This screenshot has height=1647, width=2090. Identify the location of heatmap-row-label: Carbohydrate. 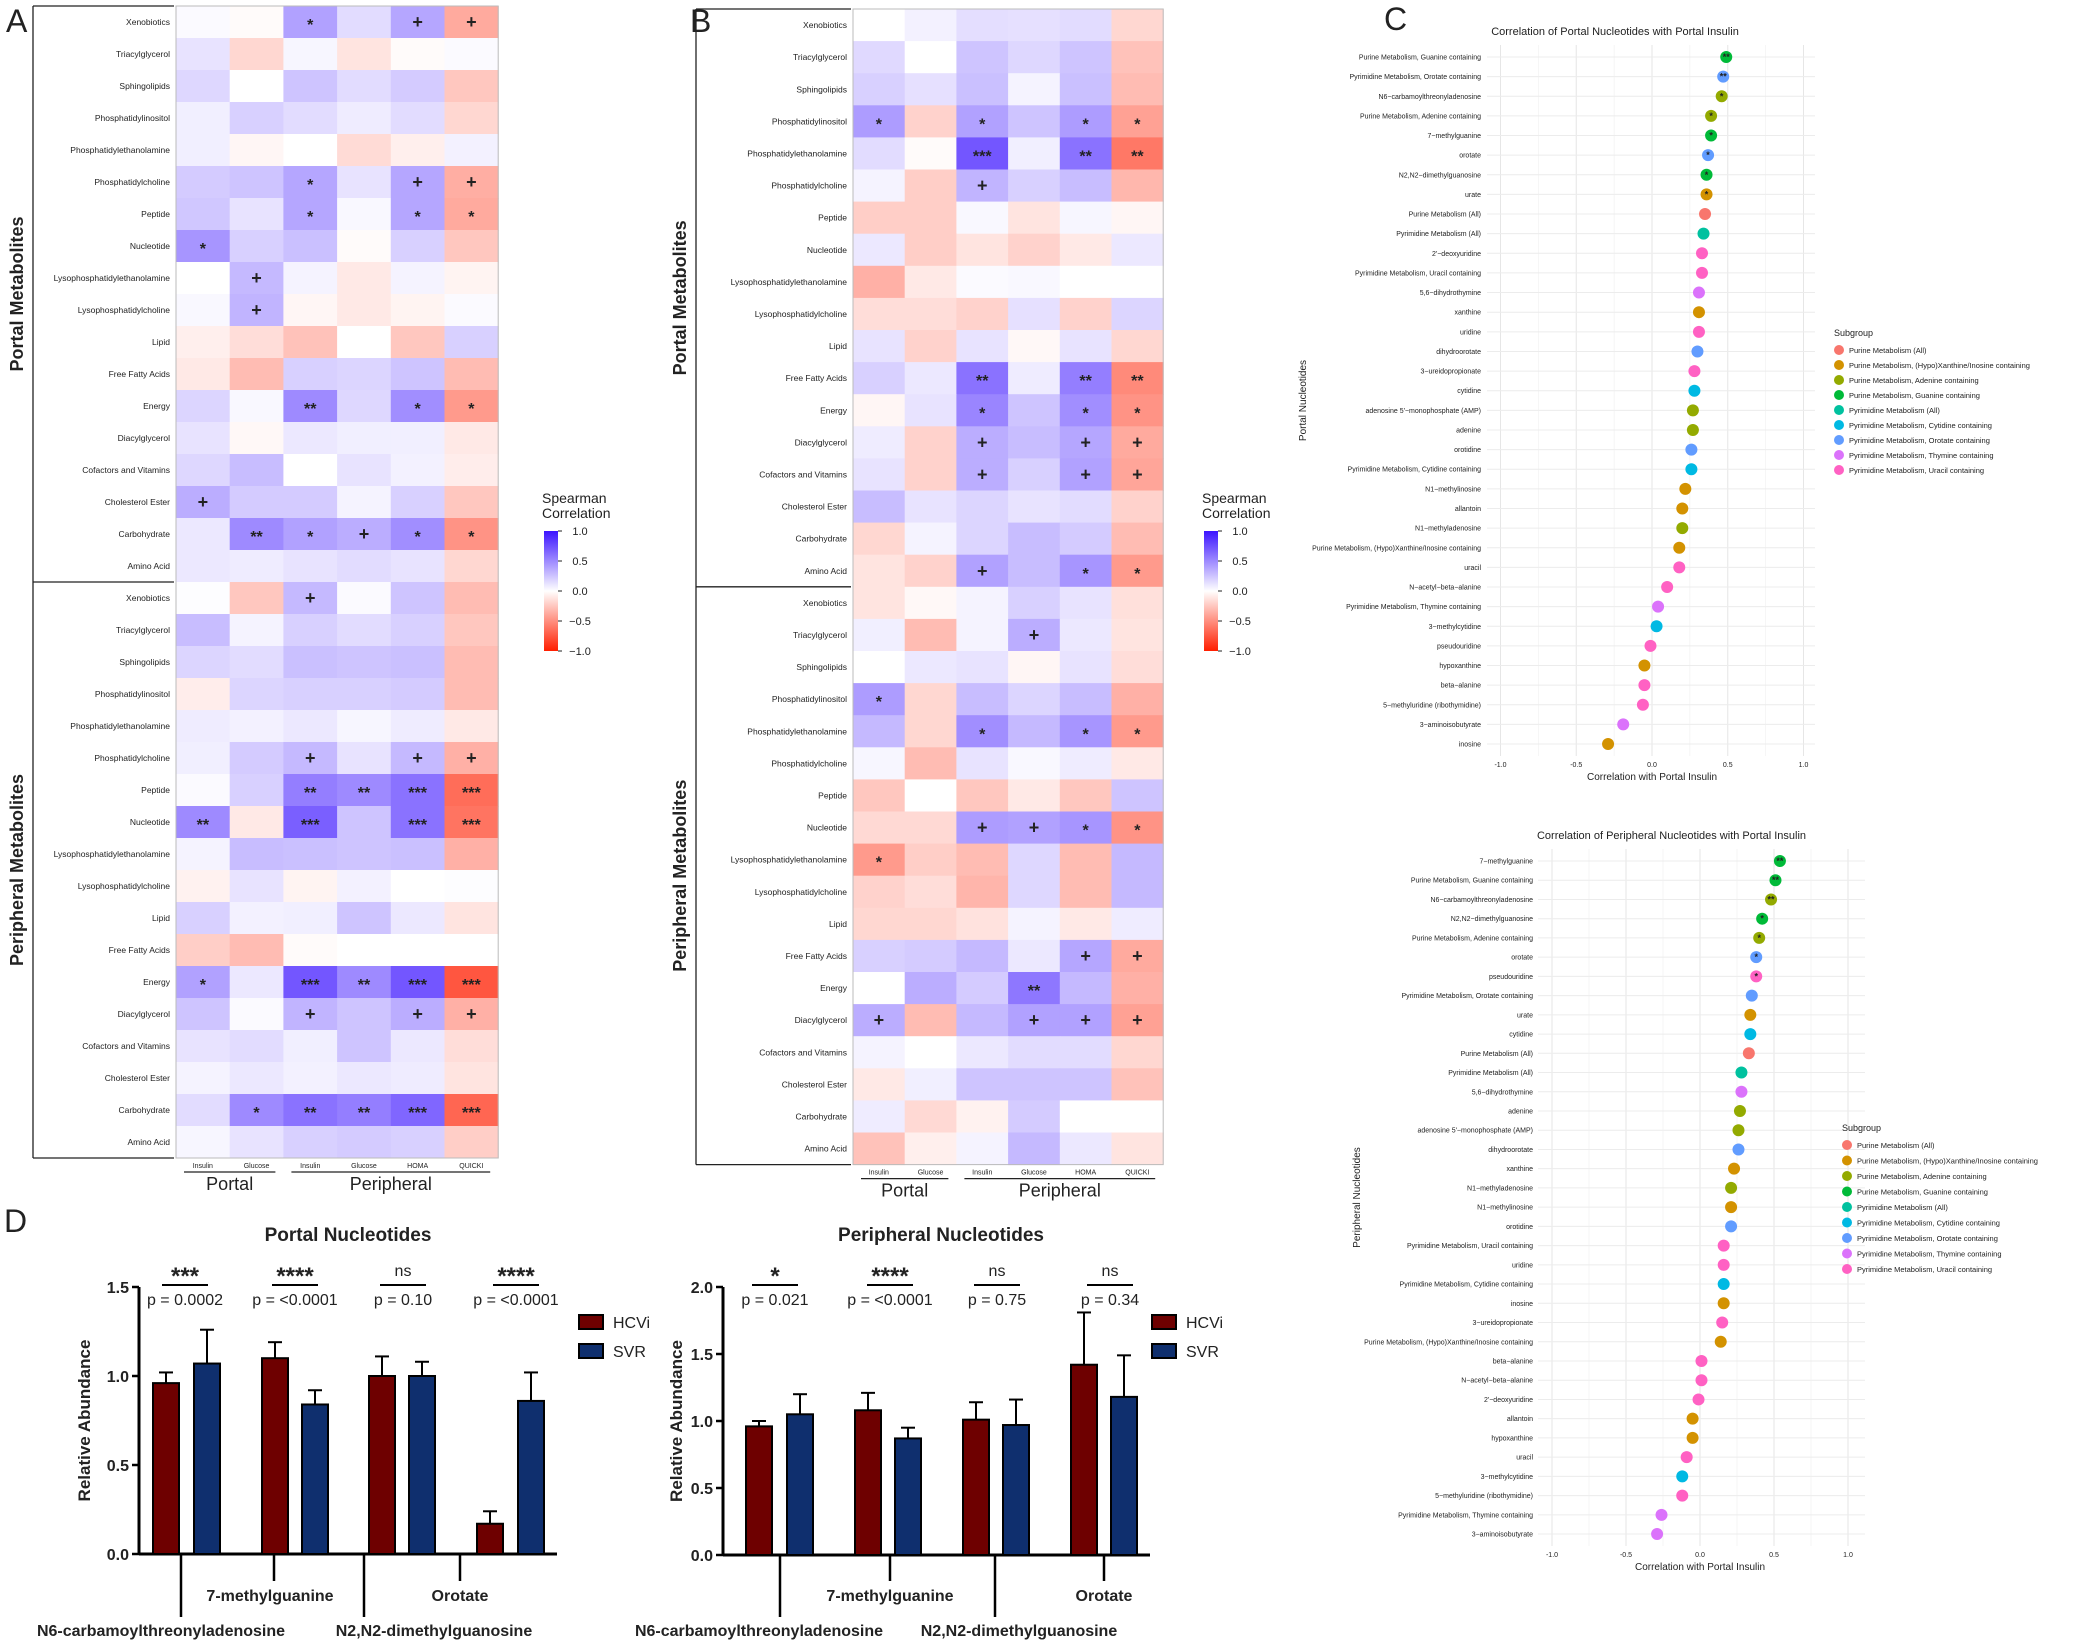
(821, 1116).